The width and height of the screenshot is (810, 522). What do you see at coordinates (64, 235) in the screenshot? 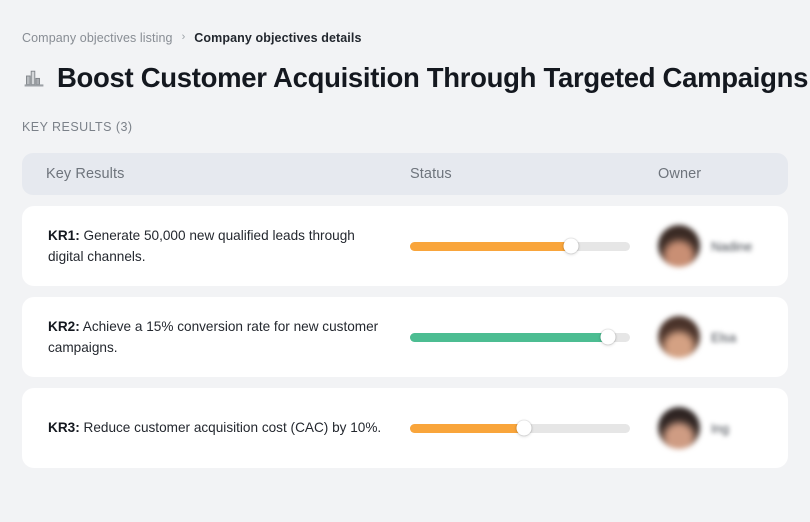
I see `key-result-code: KR1:` at bounding box center [64, 235].